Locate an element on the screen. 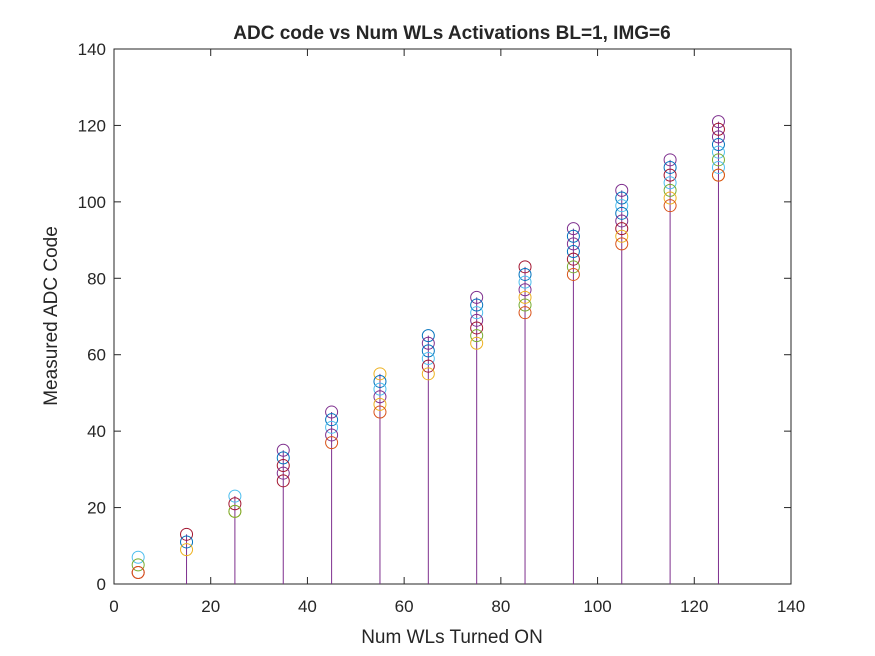 This screenshot has height=656, width=875. x-axis-label: Num WLs Turned ON is located at coordinates (452, 637).